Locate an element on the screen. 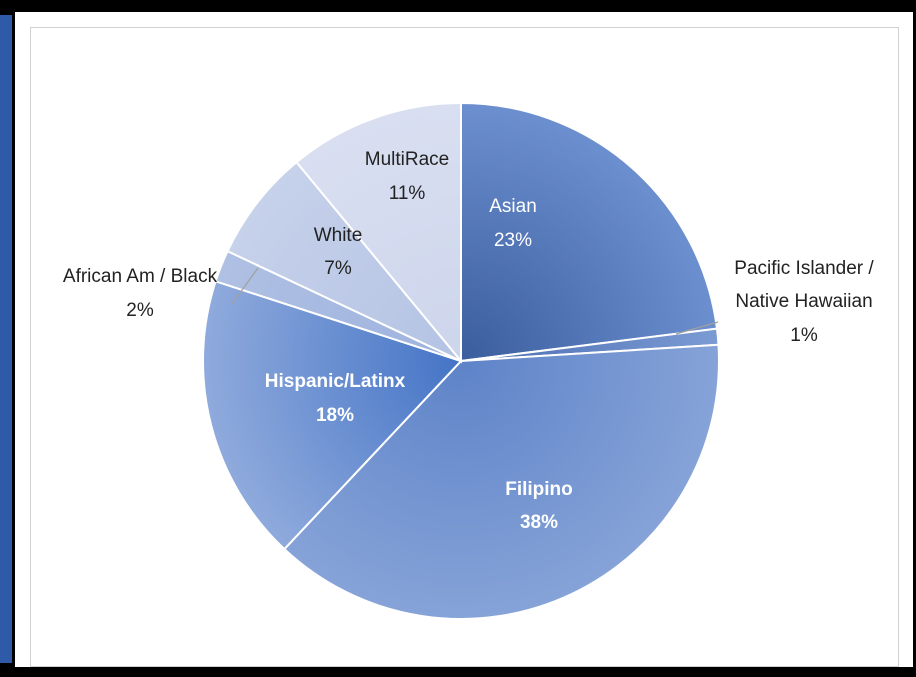 This screenshot has height=677, width=916. left-accent-bar is located at coordinates (6, 339).